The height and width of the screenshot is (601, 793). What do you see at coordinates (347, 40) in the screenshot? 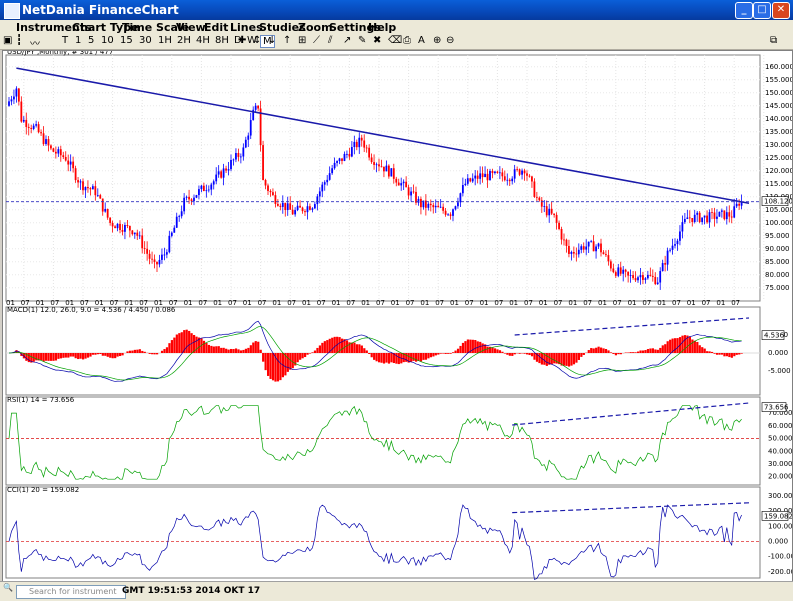
I see `pointer-icon: ↗` at bounding box center [347, 40].